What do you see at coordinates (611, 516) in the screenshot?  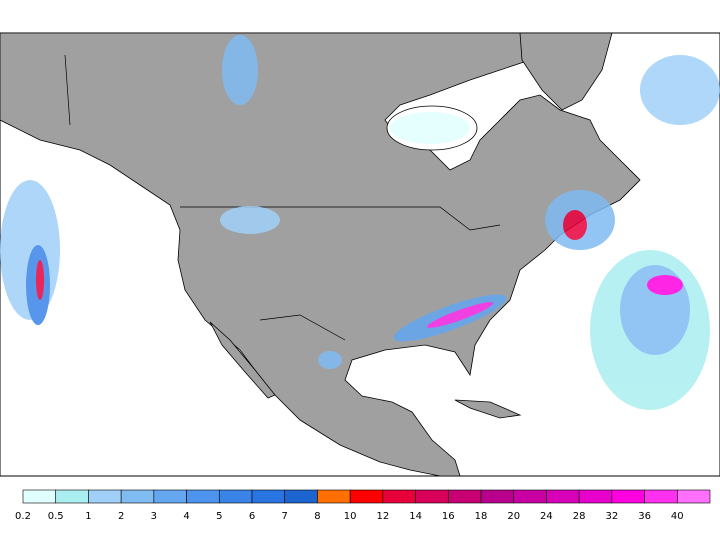 I see `legend-label: 32` at bounding box center [611, 516].